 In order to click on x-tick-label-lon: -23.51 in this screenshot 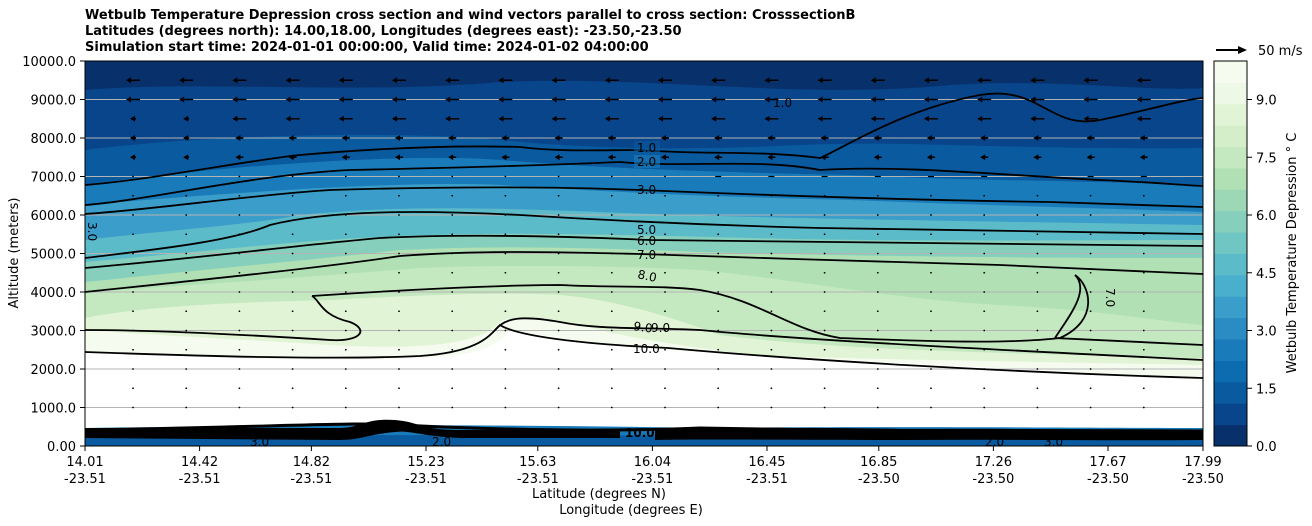, I will do `click(311, 479)`.